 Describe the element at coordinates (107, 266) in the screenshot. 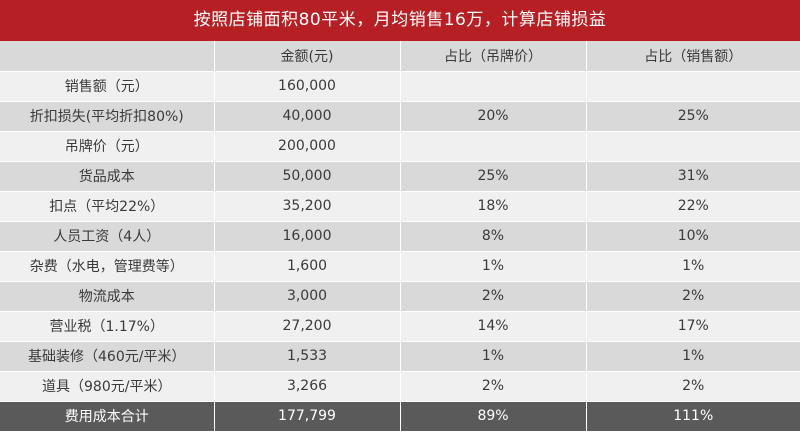

I see `row-label: 杂费（水电，管理费等）` at that location.